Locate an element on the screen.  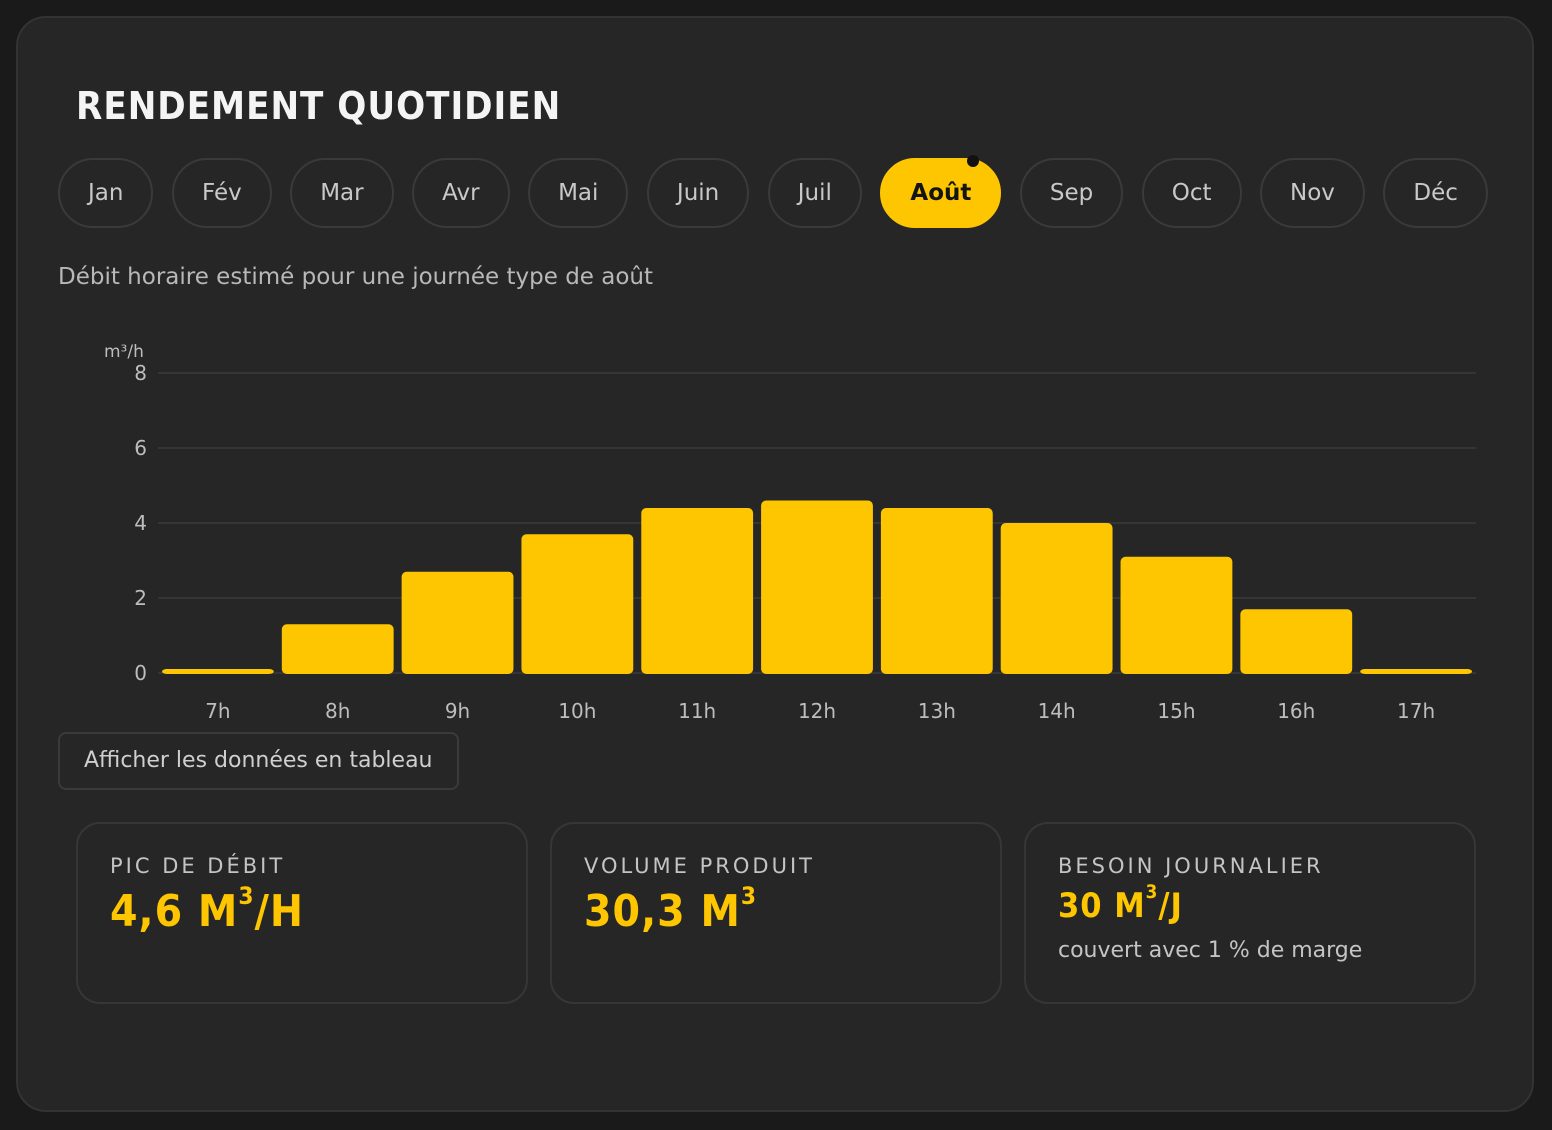
month-tab-0: Jan is located at coordinates (106, 193).